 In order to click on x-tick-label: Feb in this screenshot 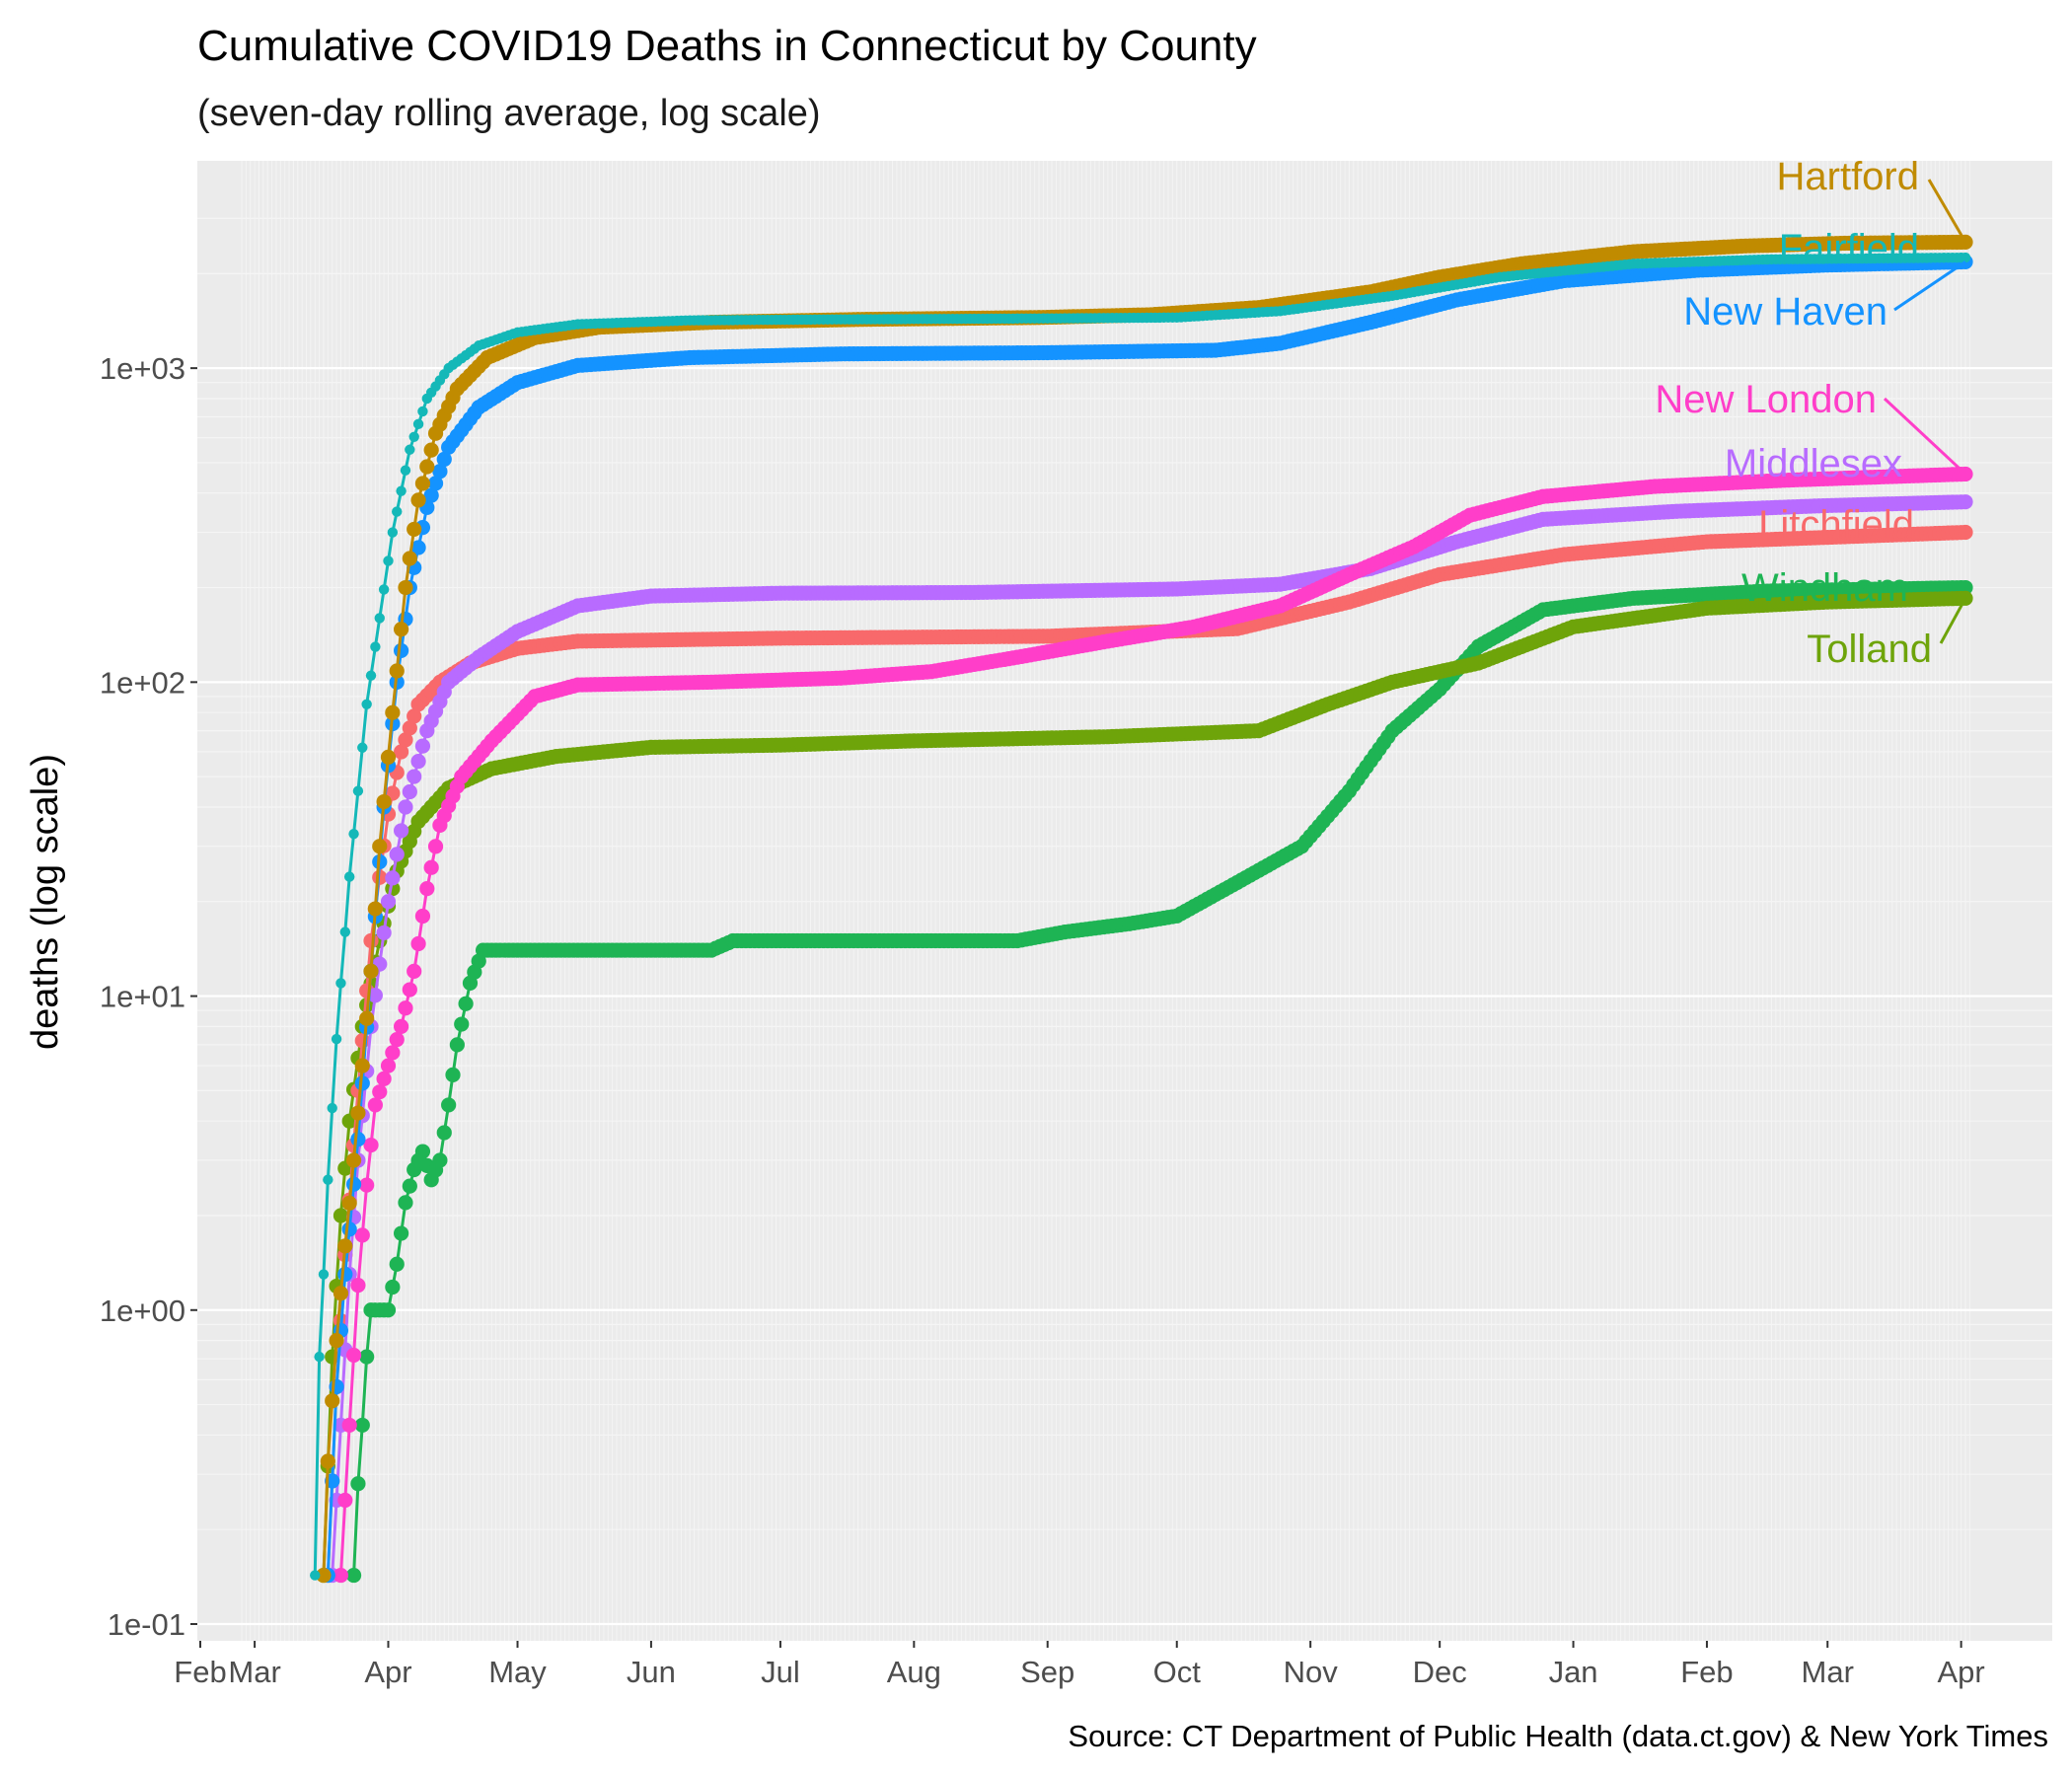, I will do `click(1707, 1672)`.